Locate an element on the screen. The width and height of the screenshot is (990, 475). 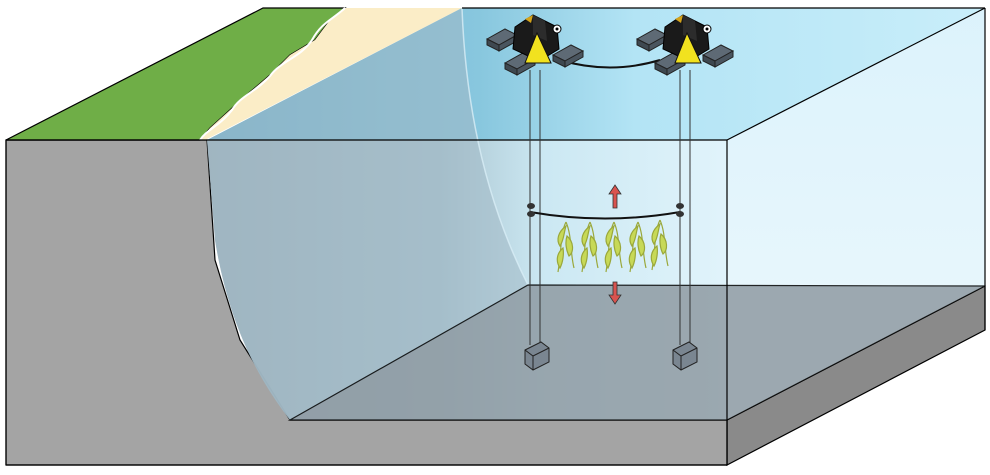
beach-sand is located at coordinates (331, 74).